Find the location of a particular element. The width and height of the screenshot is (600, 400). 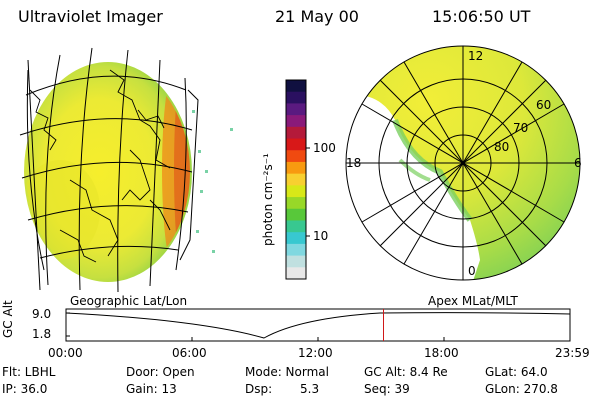

timeline-xtick-1: 06:00 is located at coordinates (189, 353).